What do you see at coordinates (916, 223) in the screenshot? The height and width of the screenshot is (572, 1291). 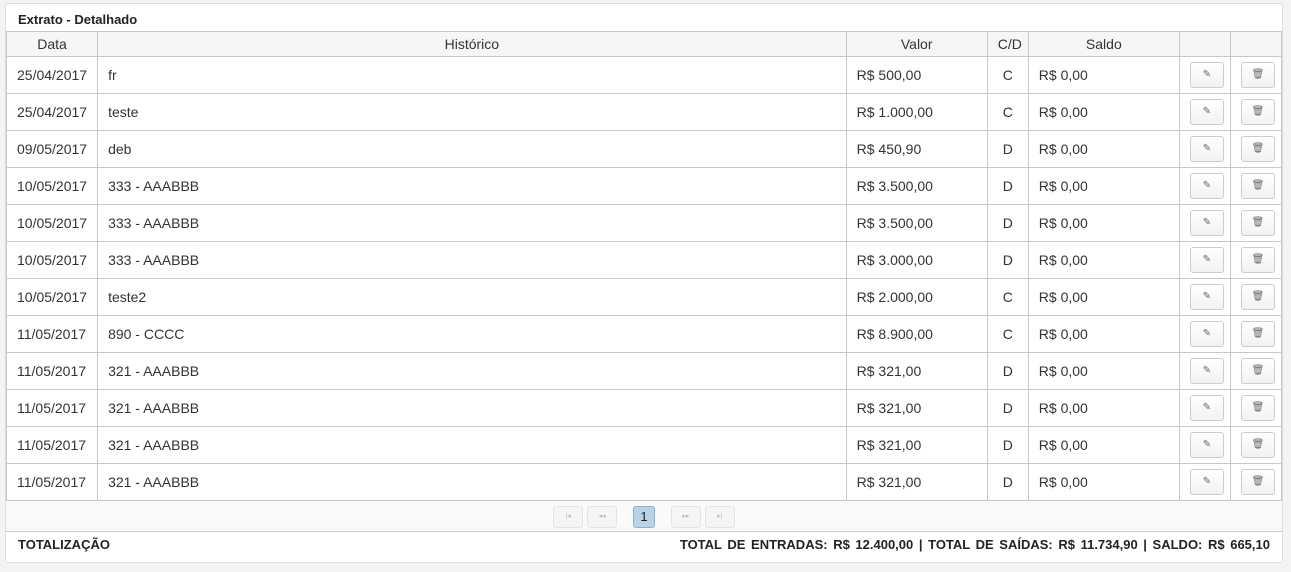 I see `cell-valor: R$ 3.500,00` at bounding box center [916, 223].